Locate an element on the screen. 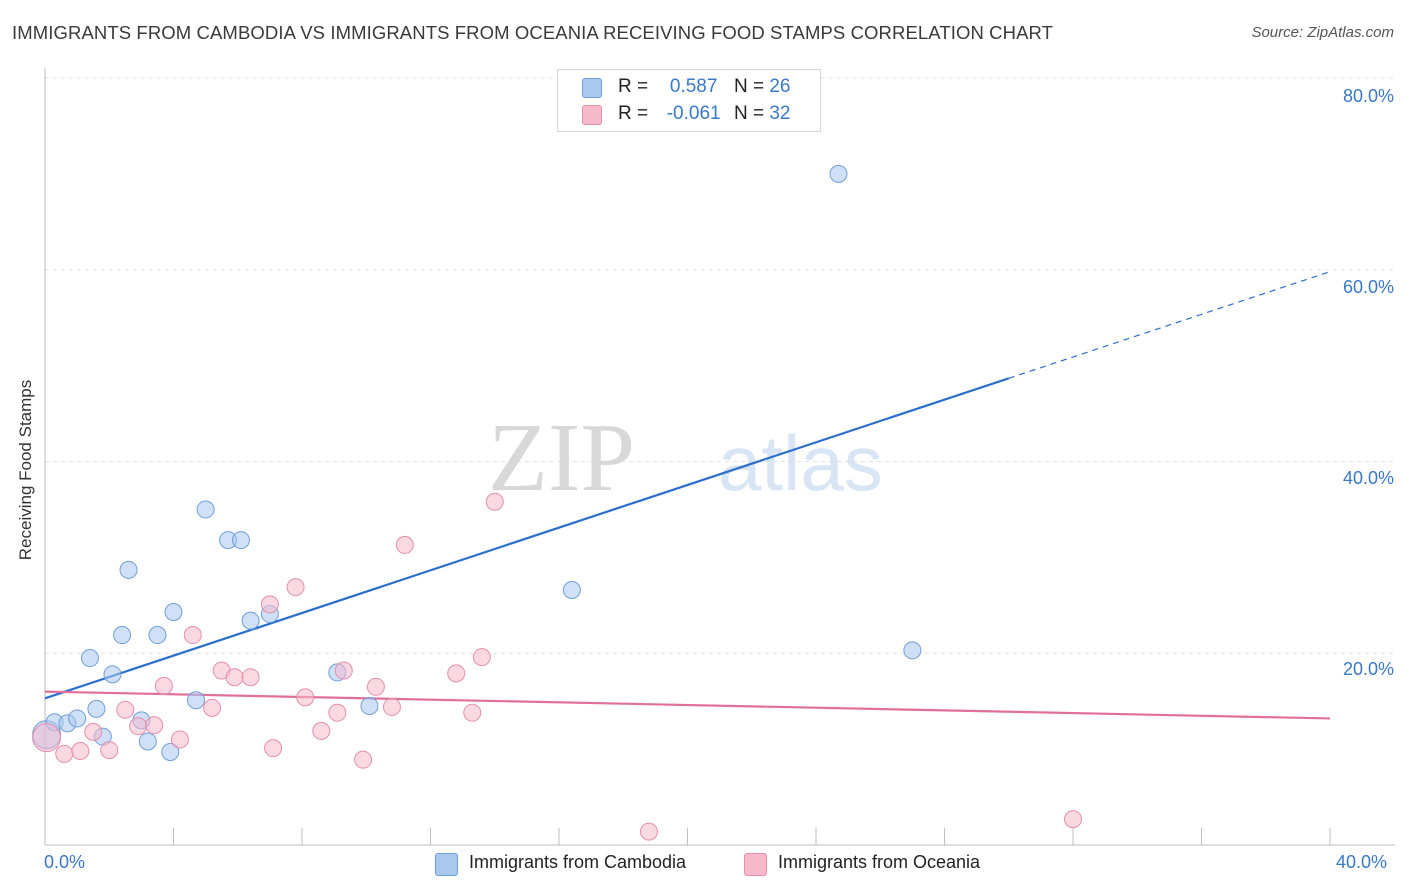 The width and height of the screenshot is (1406, 892). r-value-cambodia: 0.587 is located at coordinates (693, 86).